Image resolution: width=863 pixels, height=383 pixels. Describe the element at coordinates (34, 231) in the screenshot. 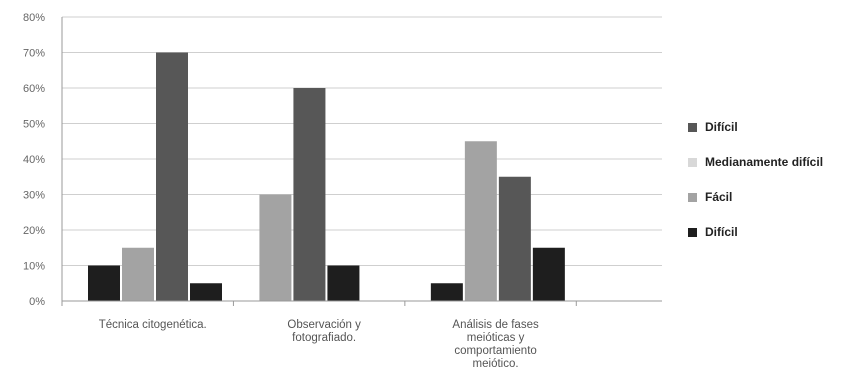

I see `y-tick-label: 20%` at that location.